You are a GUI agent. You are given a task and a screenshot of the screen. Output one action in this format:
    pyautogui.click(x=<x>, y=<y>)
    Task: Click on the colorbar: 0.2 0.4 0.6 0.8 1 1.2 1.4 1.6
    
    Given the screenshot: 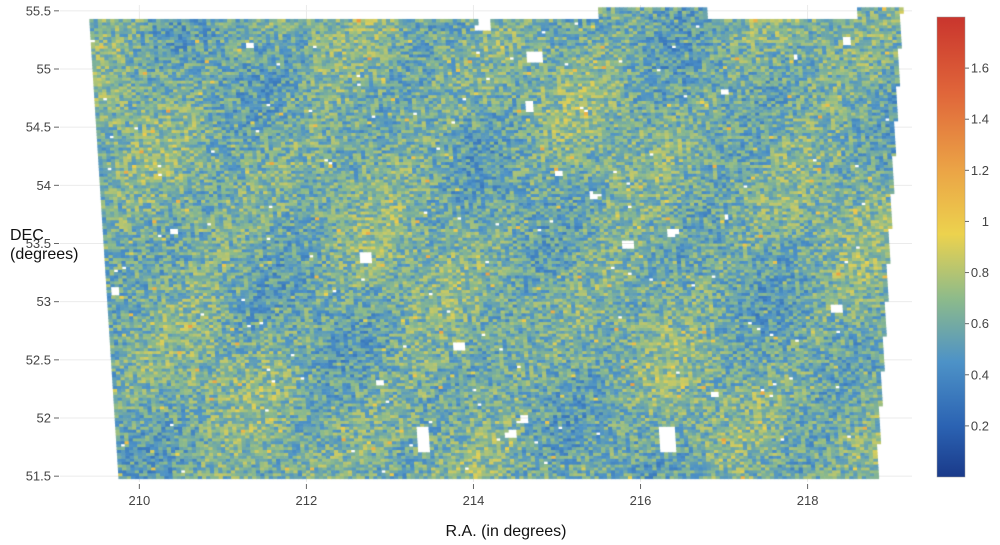 What is the action you would take?
    pyautogui.click(x=962, y=247)
    